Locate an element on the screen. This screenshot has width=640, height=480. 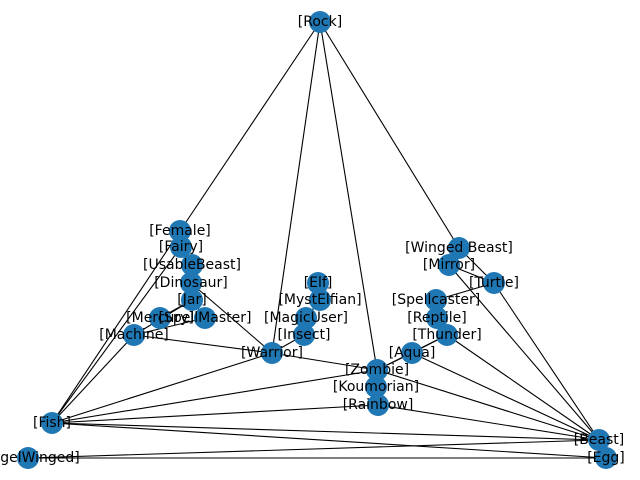
node-dinosaur is located at coordinates (191, 283).